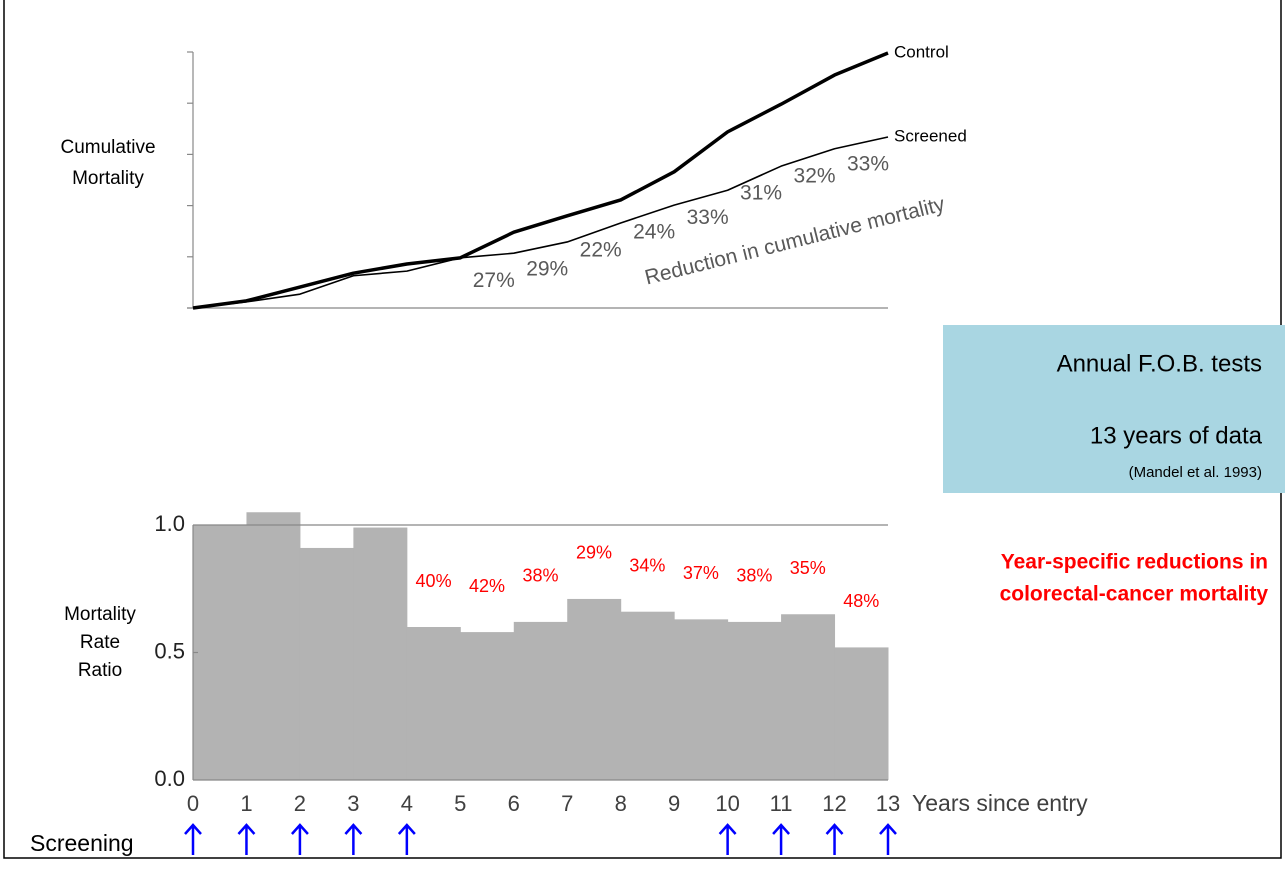 Image resolution: width=1285 pixels, height=874 pixels. I want to click on x-tick-label: 1, so click(246, 803).